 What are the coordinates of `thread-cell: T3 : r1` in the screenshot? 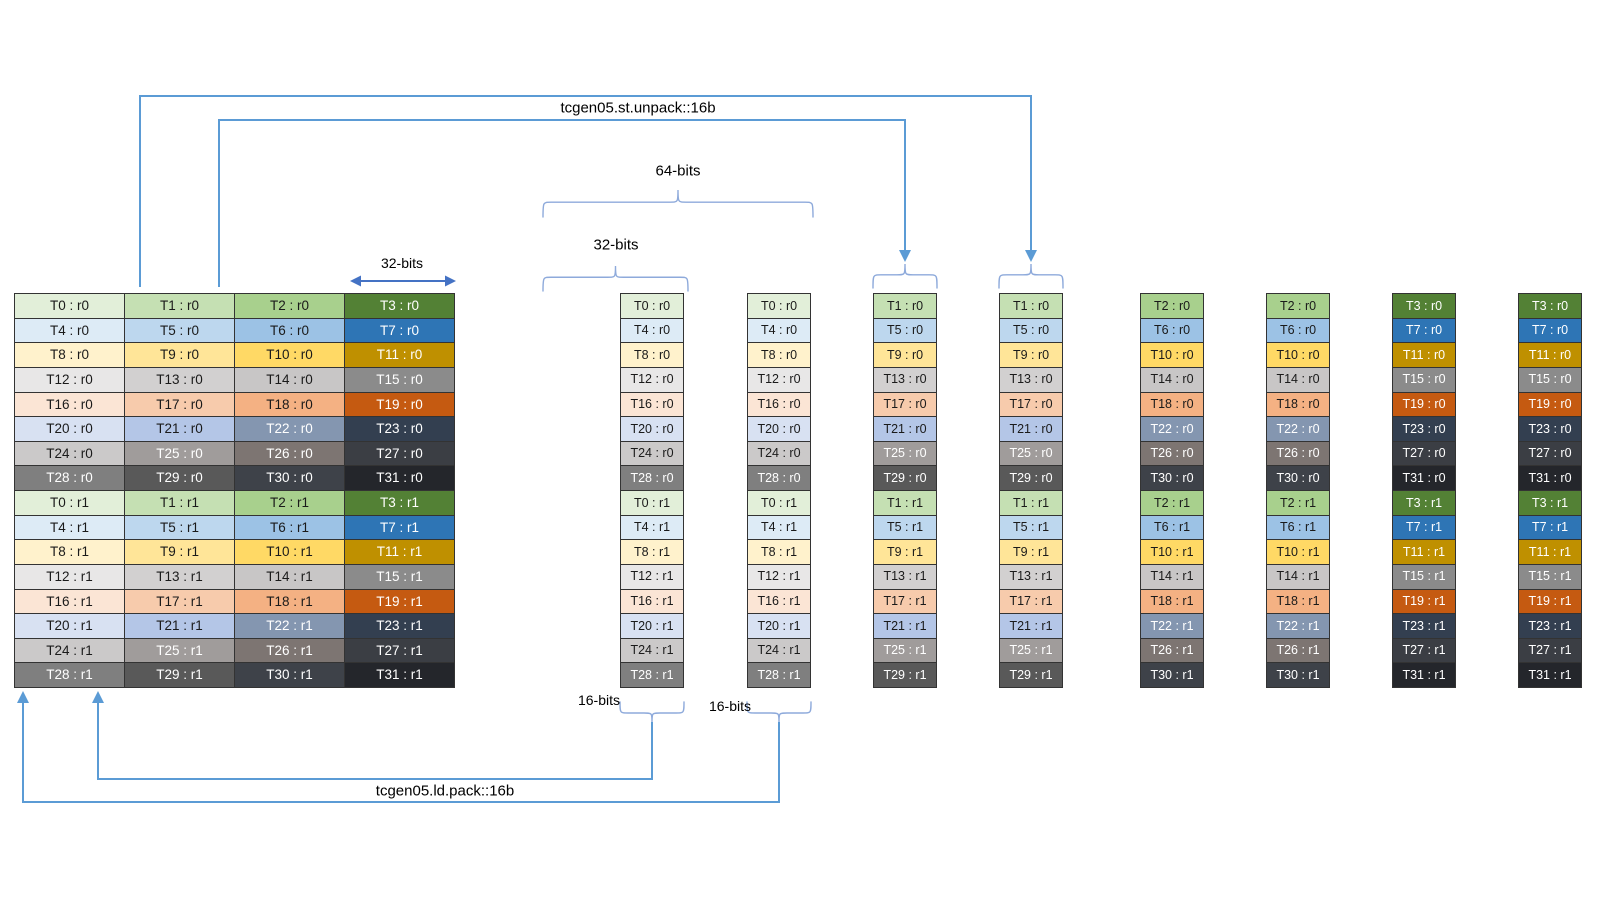 It's located at (1550, 503).